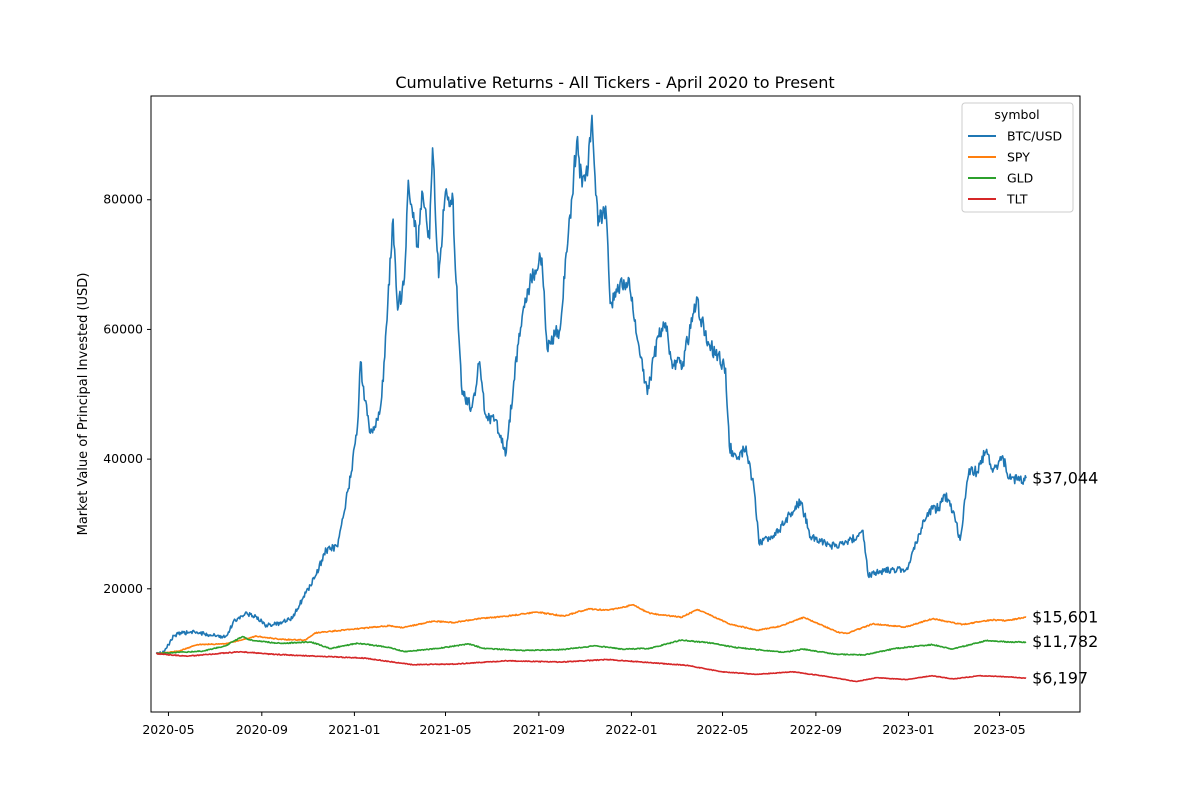 The image size is (1200, 800). What do you see at coordinates (999, 729) in the screenshot?
I see `x-tick-label: 2023-05` at bounding box center [999, 729].